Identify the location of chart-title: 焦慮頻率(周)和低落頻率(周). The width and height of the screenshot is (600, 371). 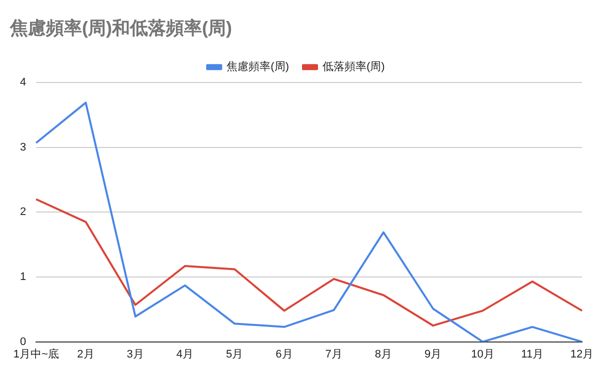
(120, 28).